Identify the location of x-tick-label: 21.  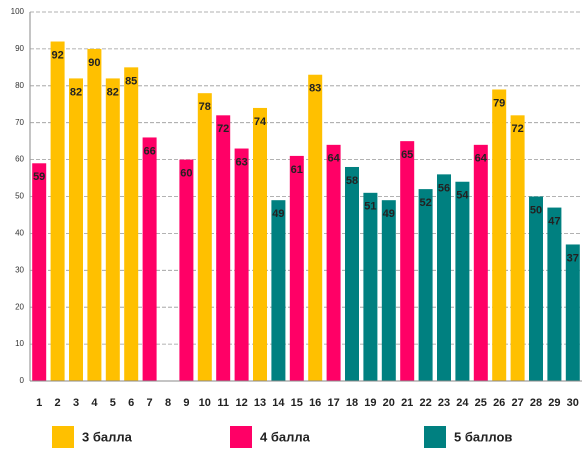
(407, 403).